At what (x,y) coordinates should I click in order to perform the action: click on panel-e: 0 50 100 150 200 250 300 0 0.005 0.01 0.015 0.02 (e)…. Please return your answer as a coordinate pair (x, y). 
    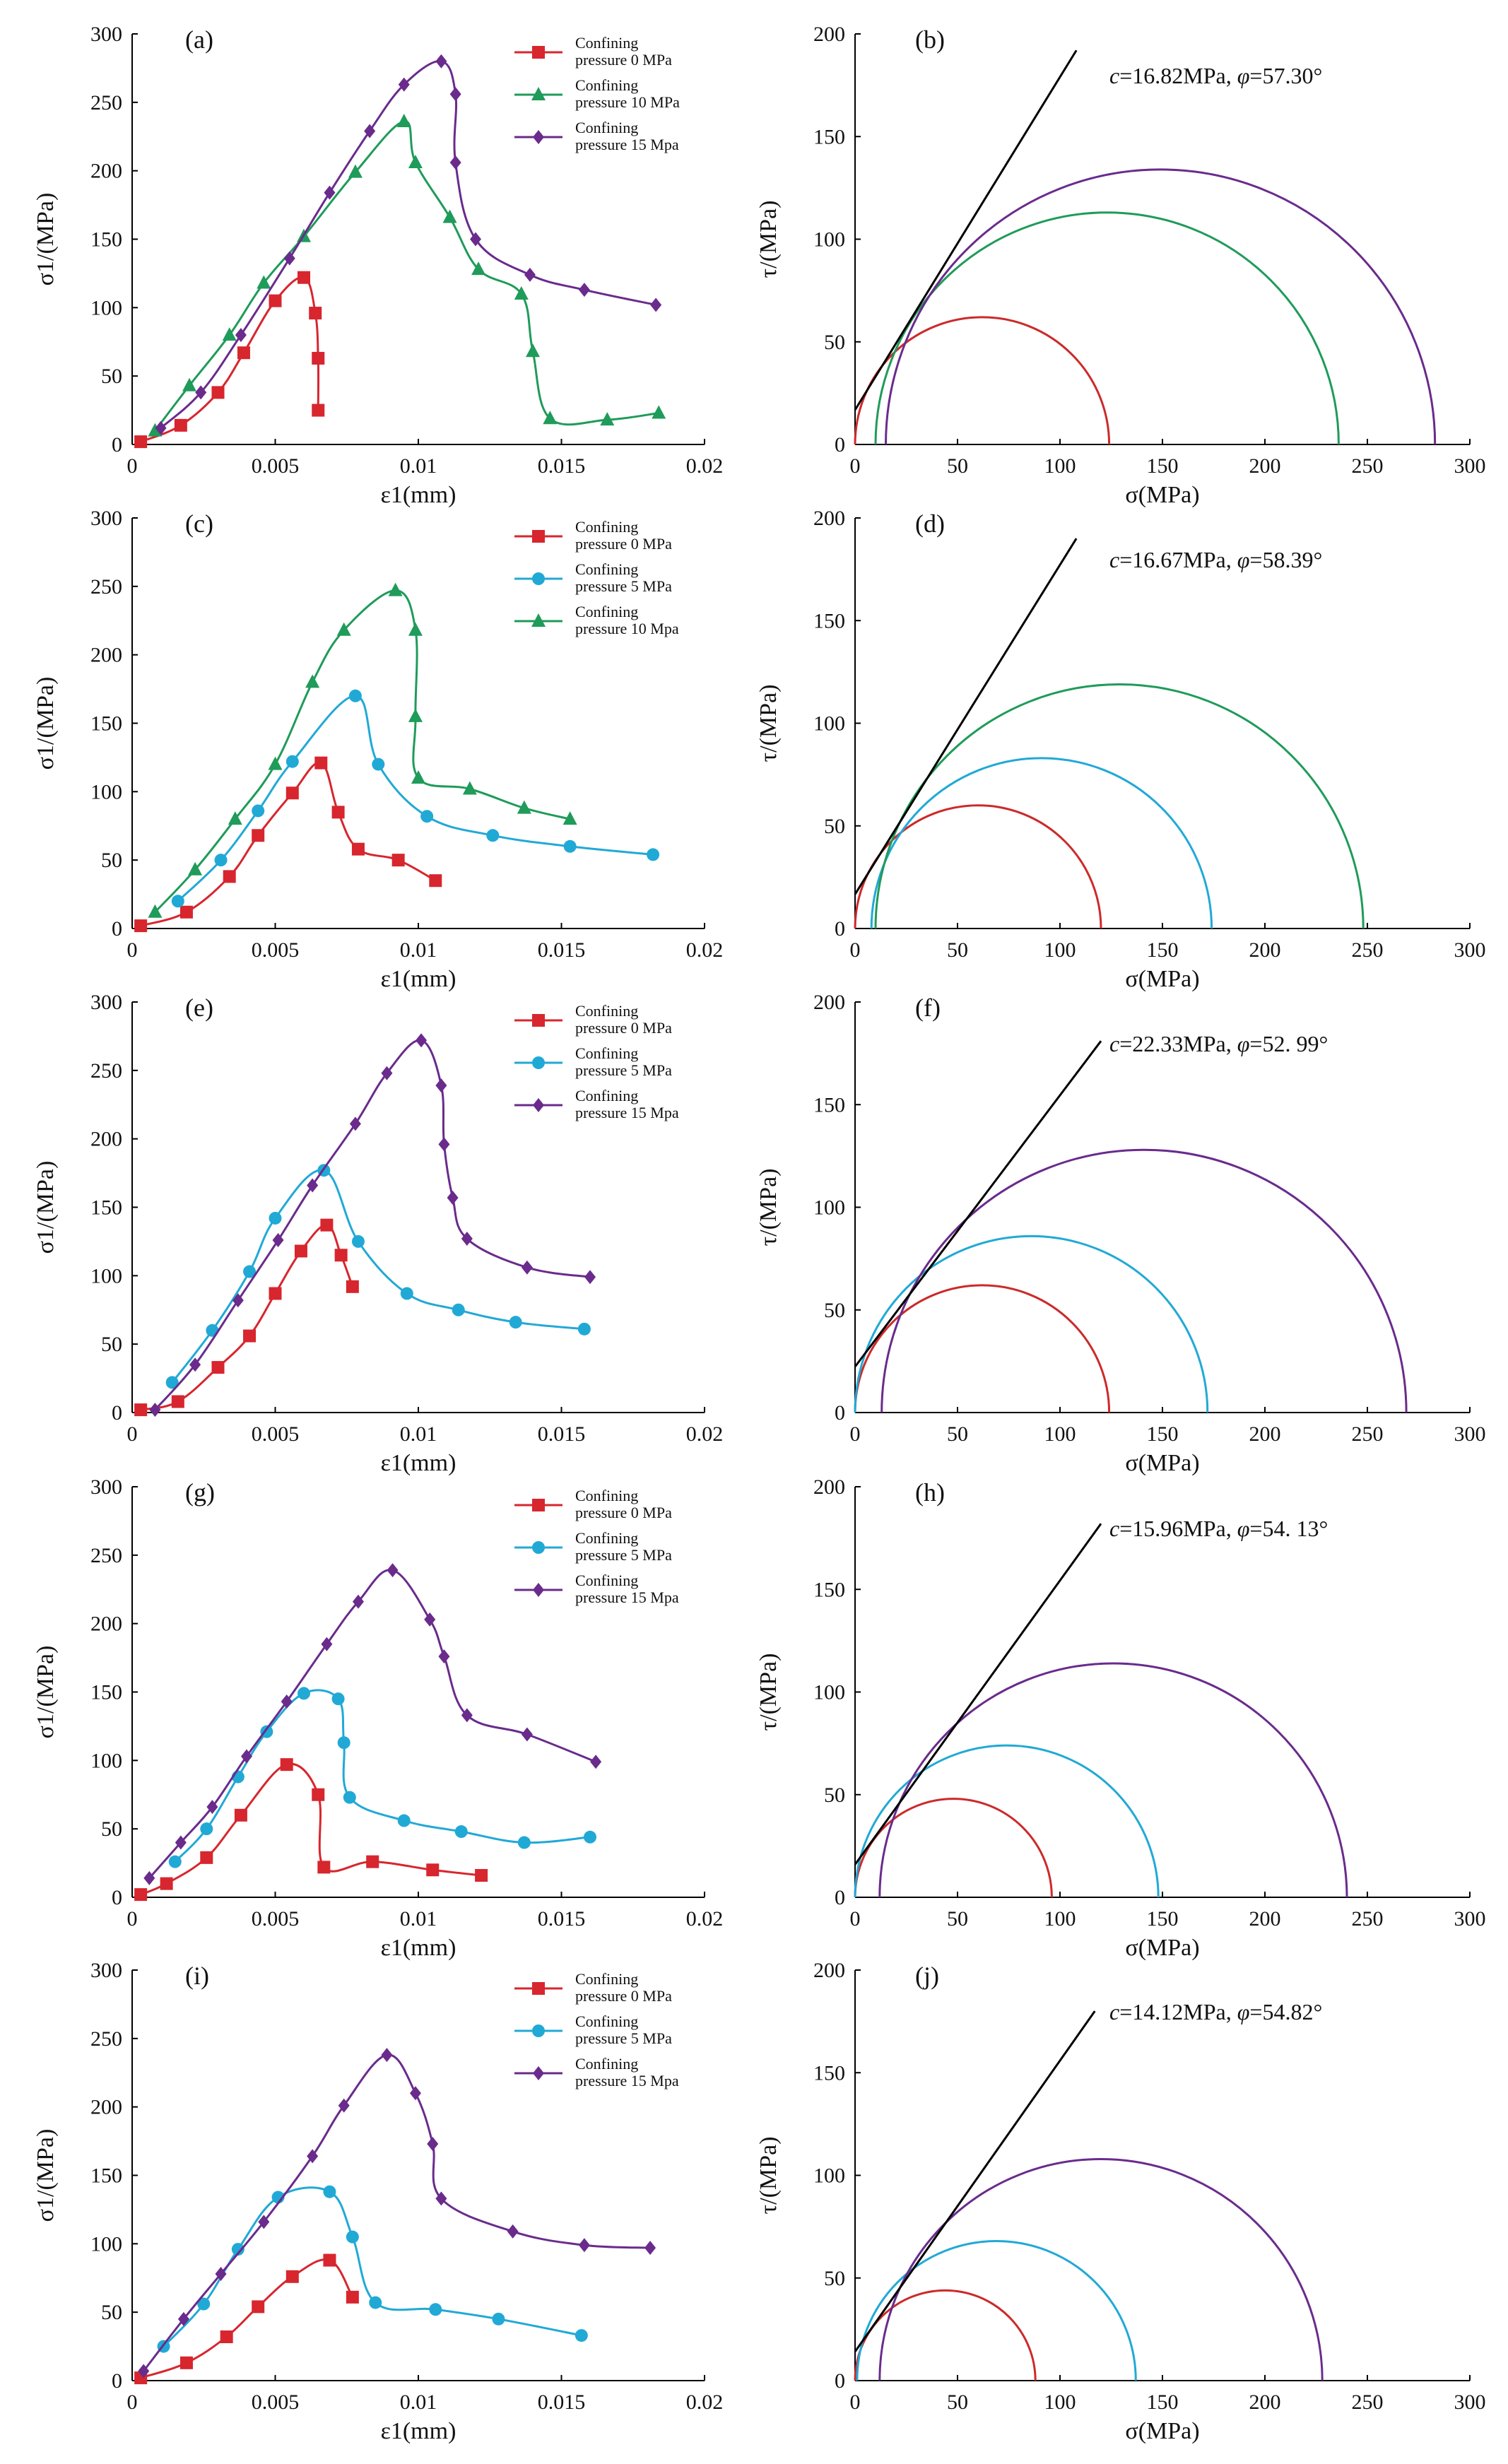
    Looking at the image, I should click on (378, 1233).